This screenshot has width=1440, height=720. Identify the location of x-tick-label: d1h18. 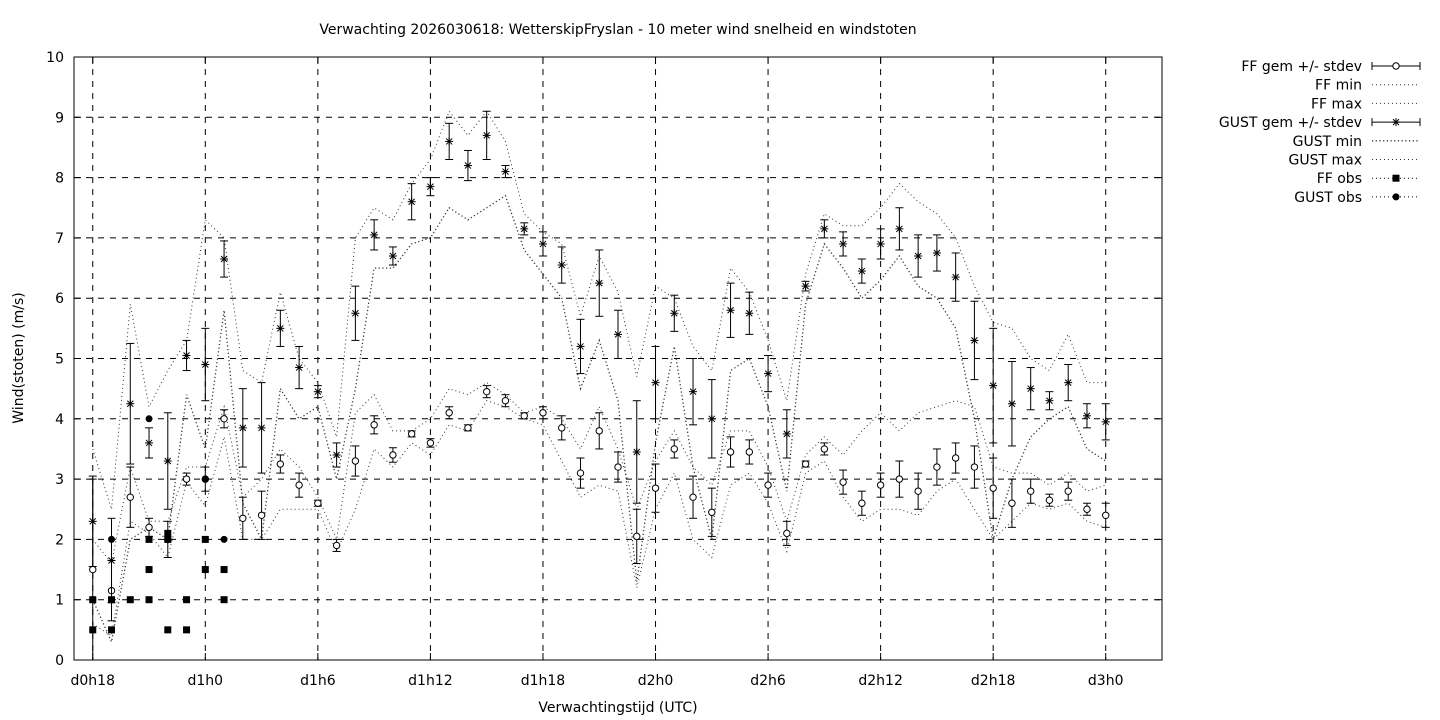
(543, 681).